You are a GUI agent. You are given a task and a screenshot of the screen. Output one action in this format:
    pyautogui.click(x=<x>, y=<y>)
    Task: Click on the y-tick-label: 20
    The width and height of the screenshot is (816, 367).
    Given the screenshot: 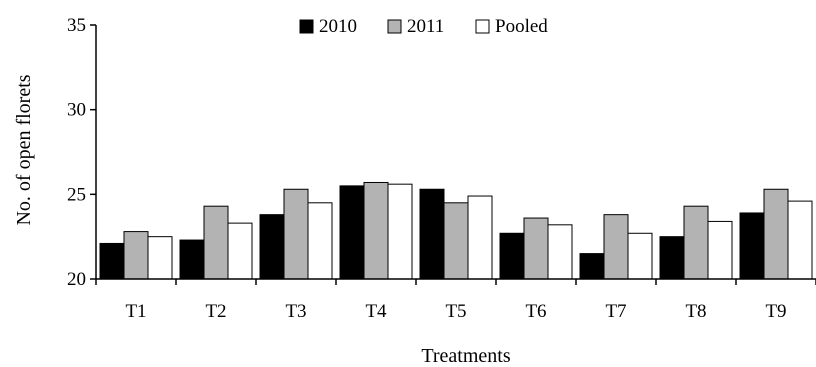 What is the action you would take?
    pyautogui.click(x=76, y=279)
    